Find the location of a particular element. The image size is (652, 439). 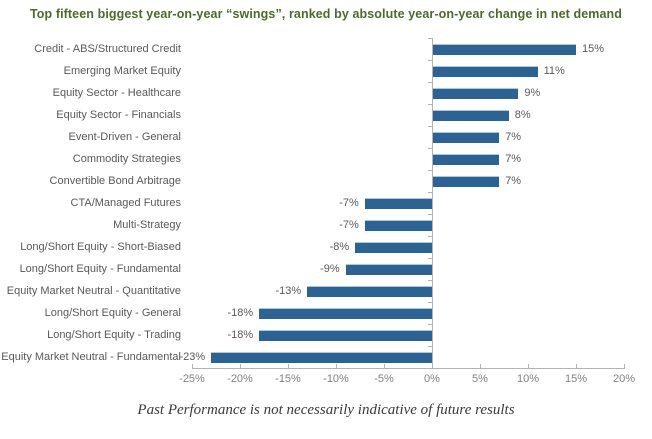

x-tick-label: 0% is located at coordinates (432, 379).